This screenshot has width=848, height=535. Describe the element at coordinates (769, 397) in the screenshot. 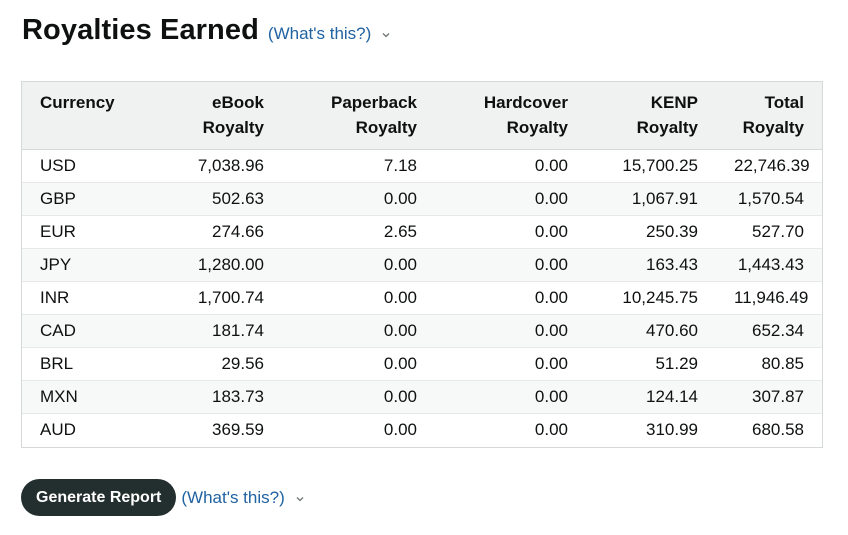

I see `cell-total: 307.87` at that location.